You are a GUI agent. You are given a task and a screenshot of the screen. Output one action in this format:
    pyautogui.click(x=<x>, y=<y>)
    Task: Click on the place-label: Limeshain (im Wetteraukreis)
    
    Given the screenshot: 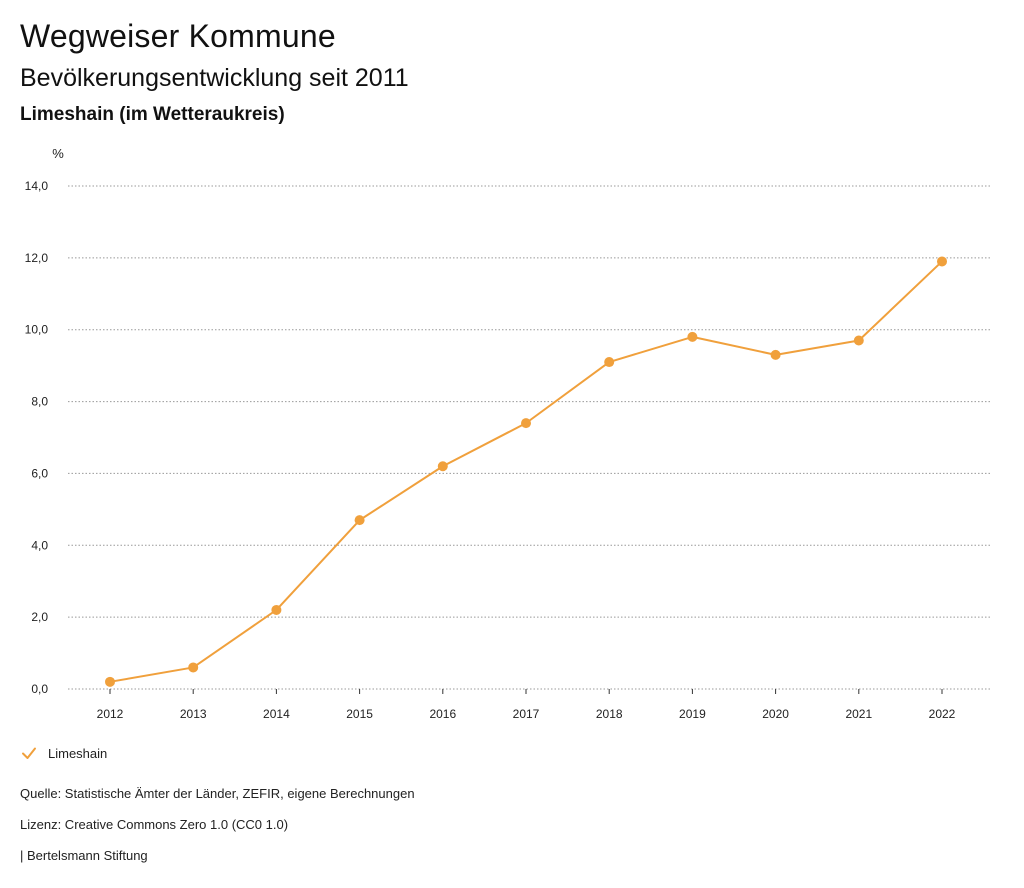 What is the action you would take?
    pyautogui.click(x=152, y=114)
    